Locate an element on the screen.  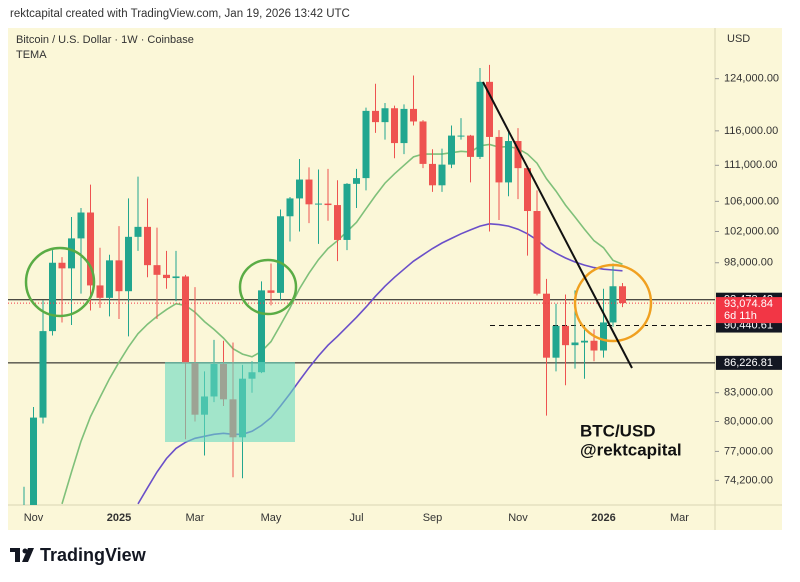
indicator-label: TEMA is located at coordinates (31, 55).